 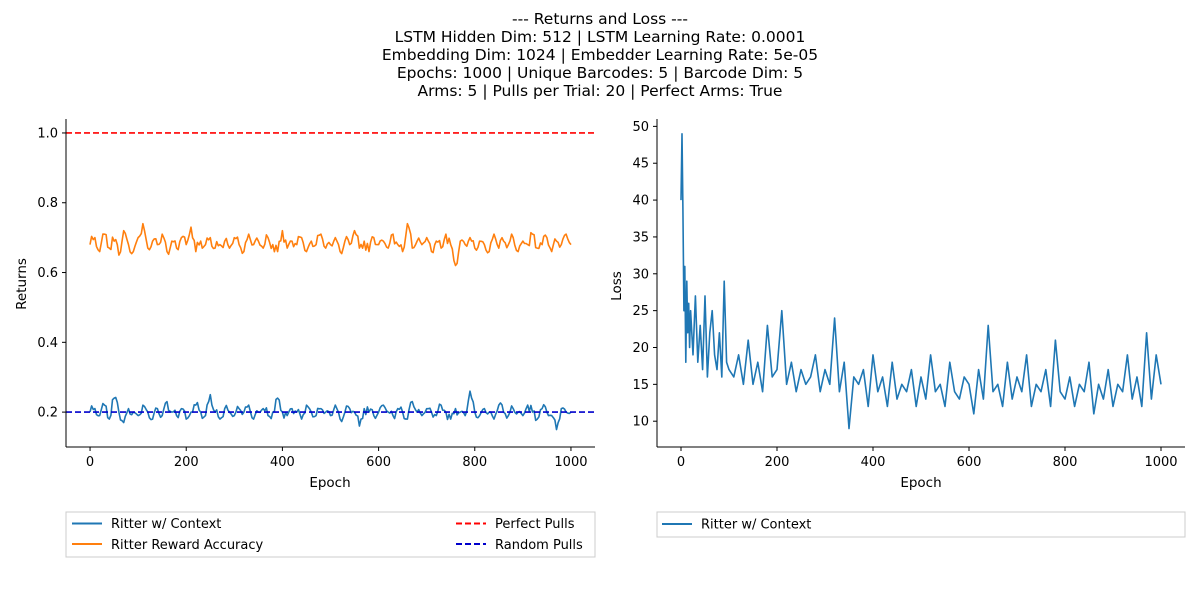 I want to click on title-line: --- Returns and Loss ---, so click(x=600, y=19).